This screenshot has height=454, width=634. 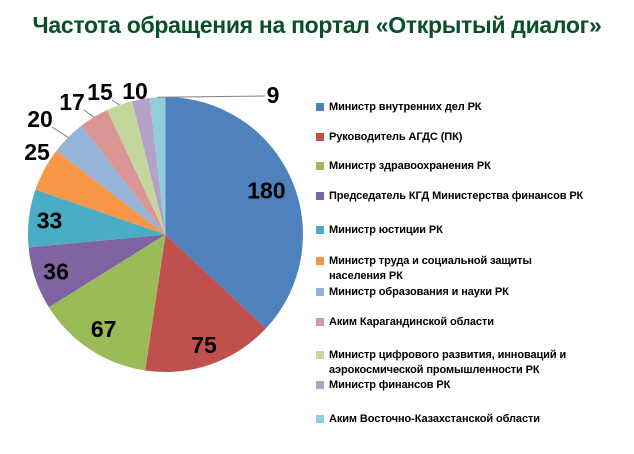 What do you see at coordinates (100, 92) in the screenshot?
I see `pie-data-label: 15` at bounding box center [100, 92].